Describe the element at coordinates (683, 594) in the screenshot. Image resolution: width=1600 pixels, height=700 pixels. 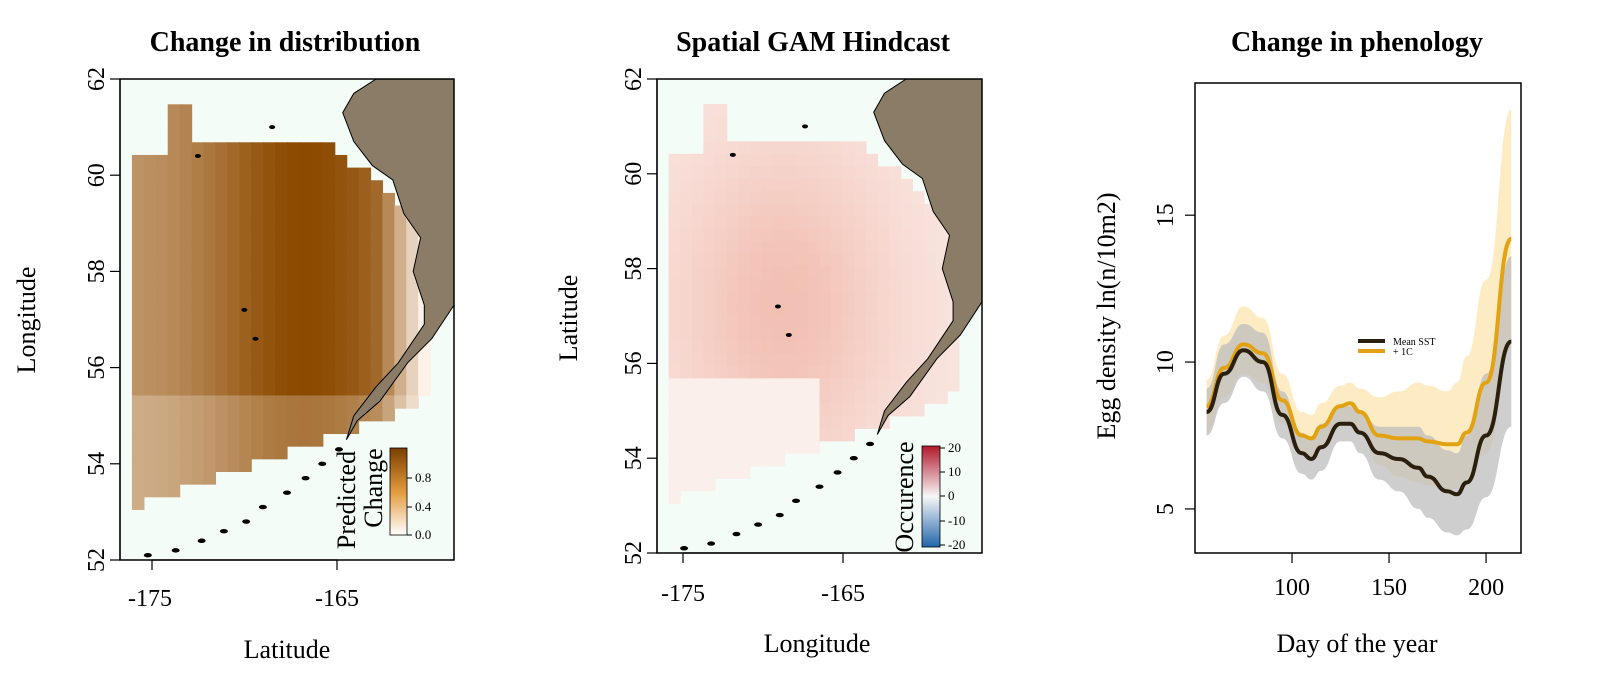
I see `panel2-xtick-175: -175` at that location.